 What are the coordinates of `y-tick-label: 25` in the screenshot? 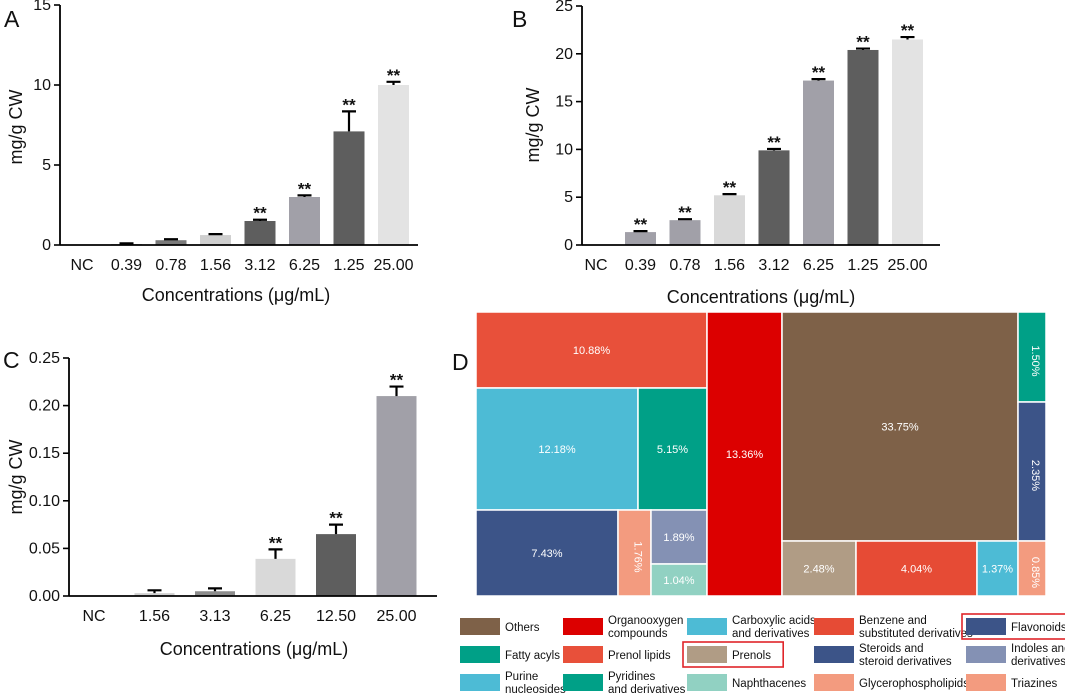 It's located at (564, 7).